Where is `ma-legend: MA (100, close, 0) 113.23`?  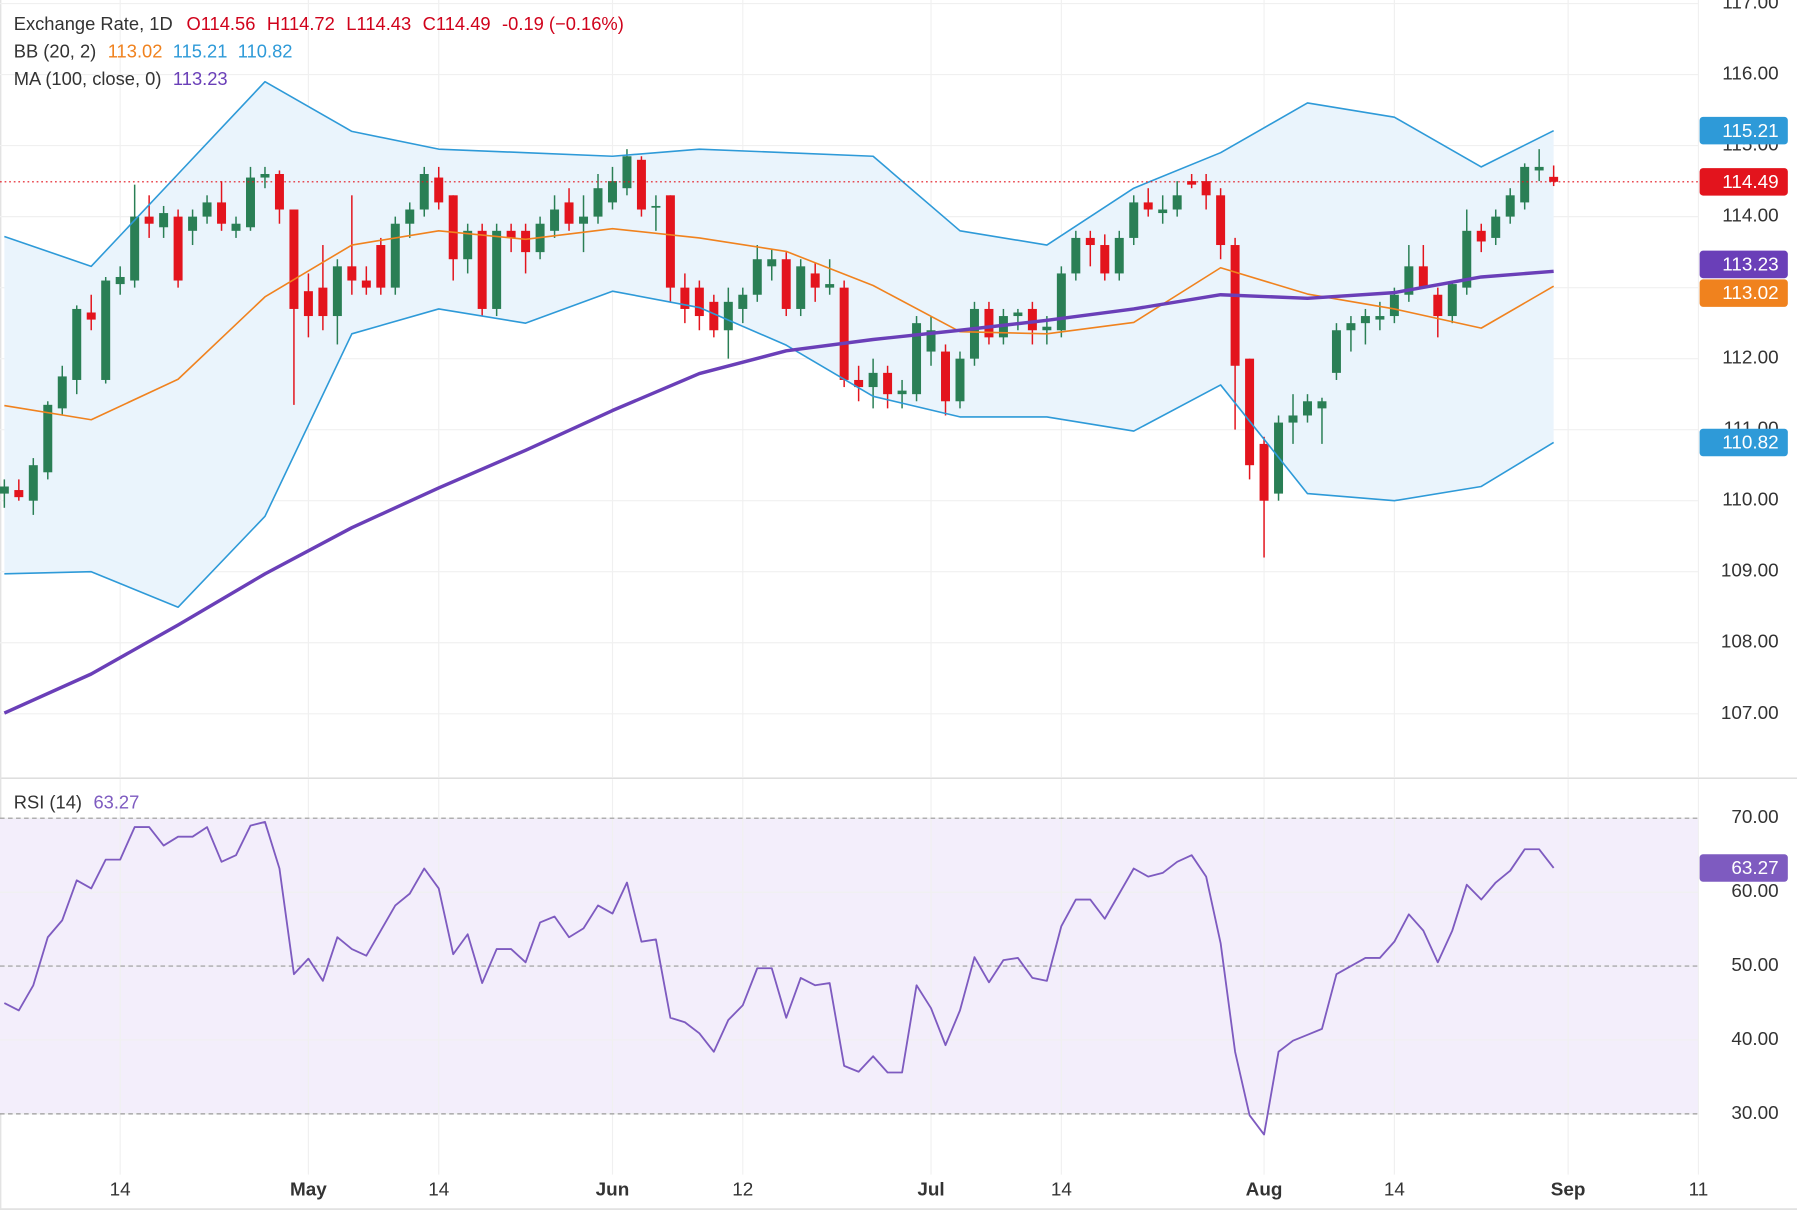
ma-legend: MA (100, close, 0) 113.23 is located at coordinates (121, 78).